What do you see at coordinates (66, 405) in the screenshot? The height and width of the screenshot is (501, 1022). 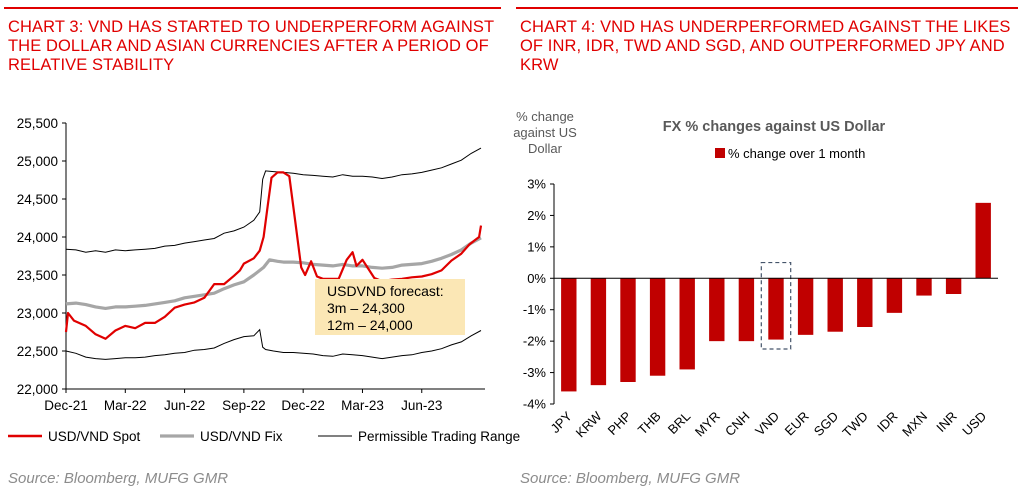 I see `x-tick-label: Dec-21` at bounding box center [66, 405].